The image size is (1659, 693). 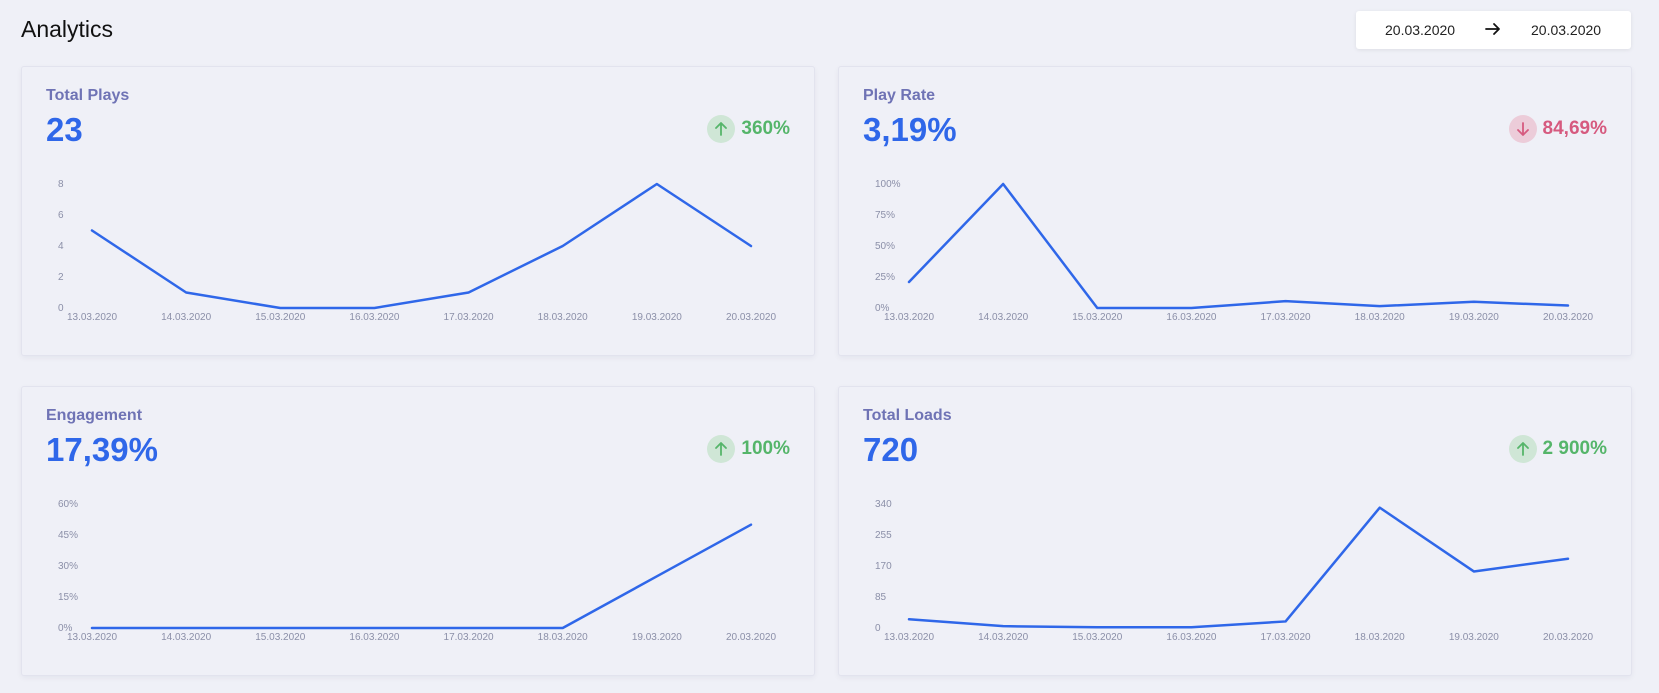 I want to click on y-tick-label: 255, so click(x=883, y=535).